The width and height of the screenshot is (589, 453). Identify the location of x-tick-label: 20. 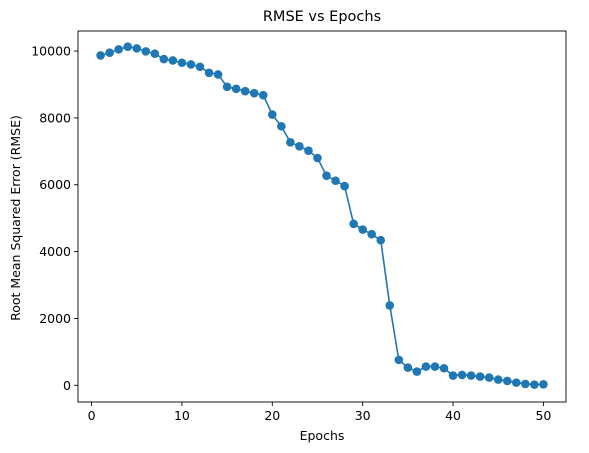
(272, 415).